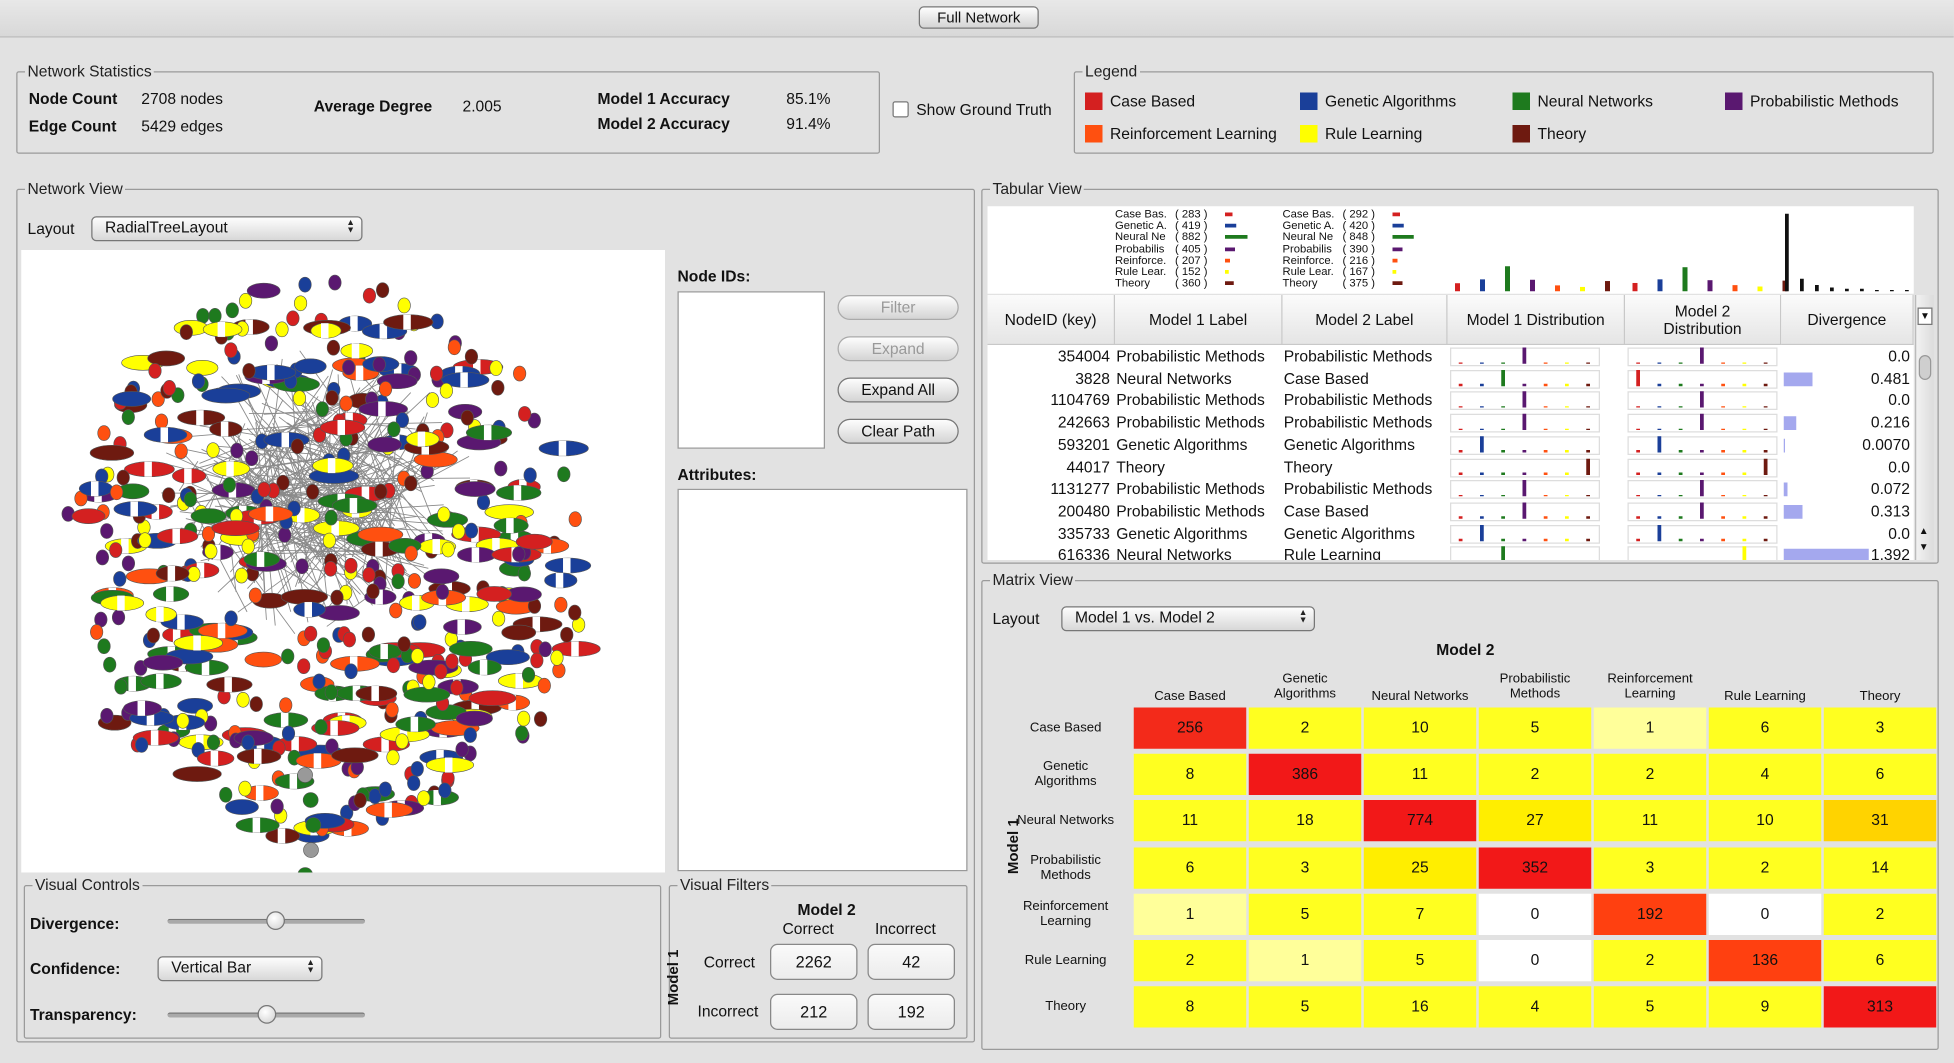 The width and height of the screenshot is (1954, 1063). I want to click on matrix-cell: 11, so click(1650, 820).